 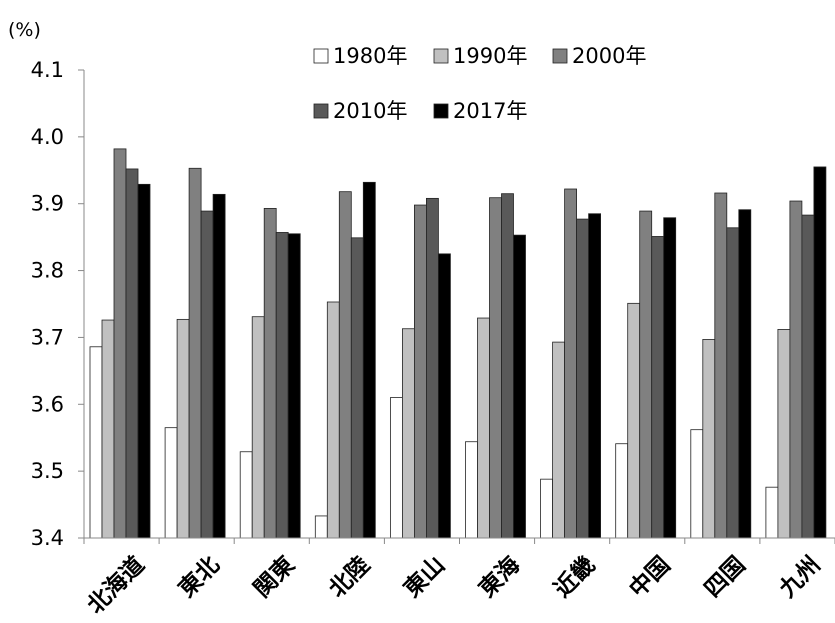 What do you see at coordinates (725, 577) in the screenshot?
I see `x-tick-label: 四国` at bounding box center [725, 577].